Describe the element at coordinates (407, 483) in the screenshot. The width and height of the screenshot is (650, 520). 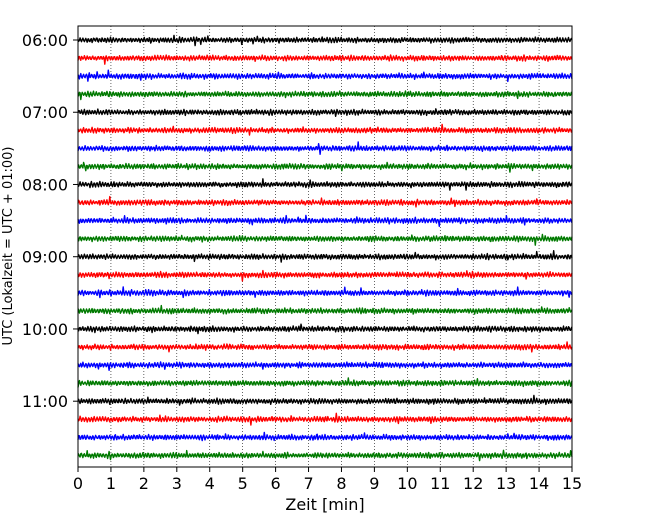
I see `x-tick-label-10: 10` at that location.